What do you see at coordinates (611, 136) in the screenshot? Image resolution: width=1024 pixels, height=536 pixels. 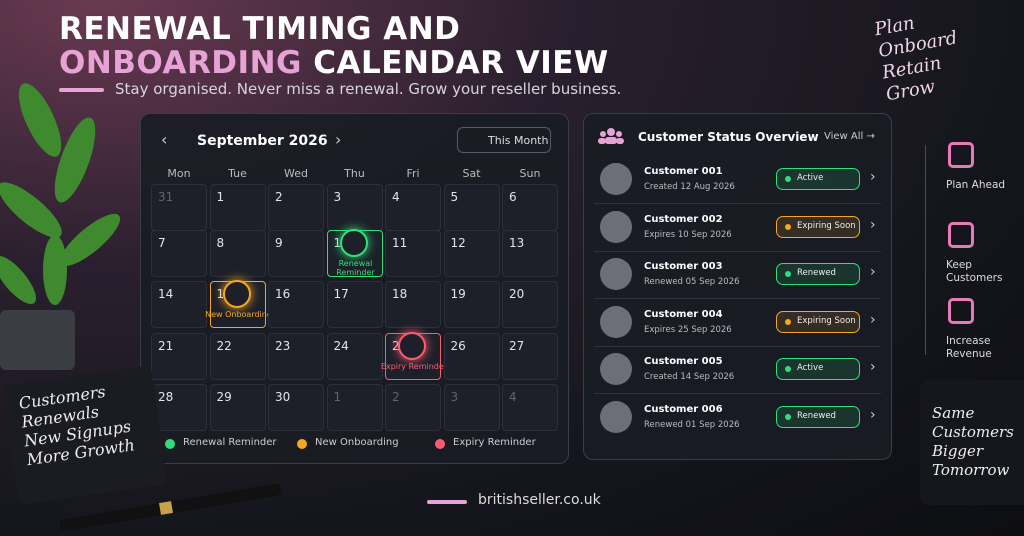 I see `users-icon` at bounding box center [611, 136].